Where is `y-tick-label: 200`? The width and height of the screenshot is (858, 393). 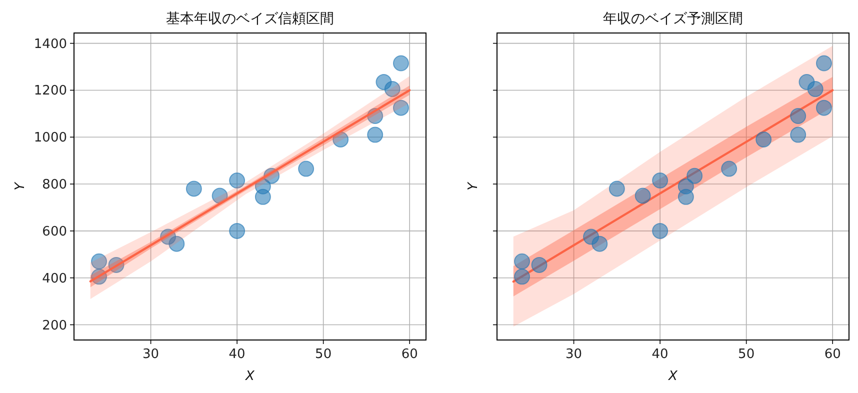 y-tick-label: 200 is located at coordinates (54, 326).